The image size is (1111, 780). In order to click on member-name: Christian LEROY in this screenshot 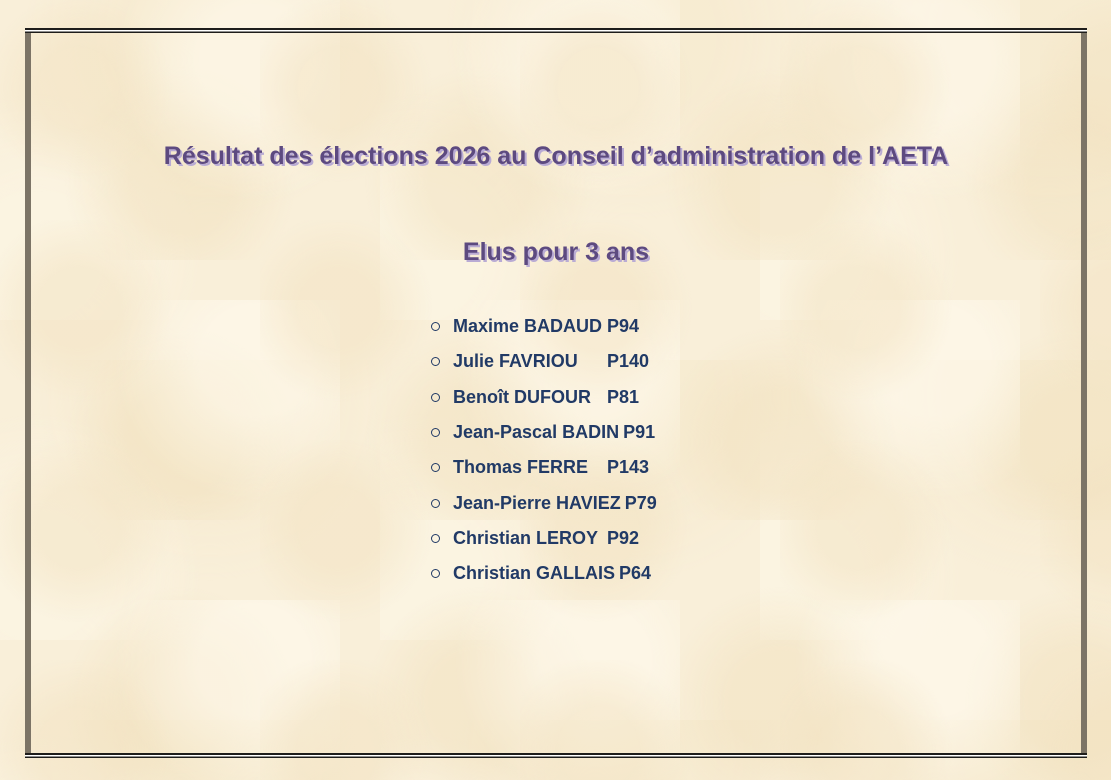, I will do `click(526, 537)`.